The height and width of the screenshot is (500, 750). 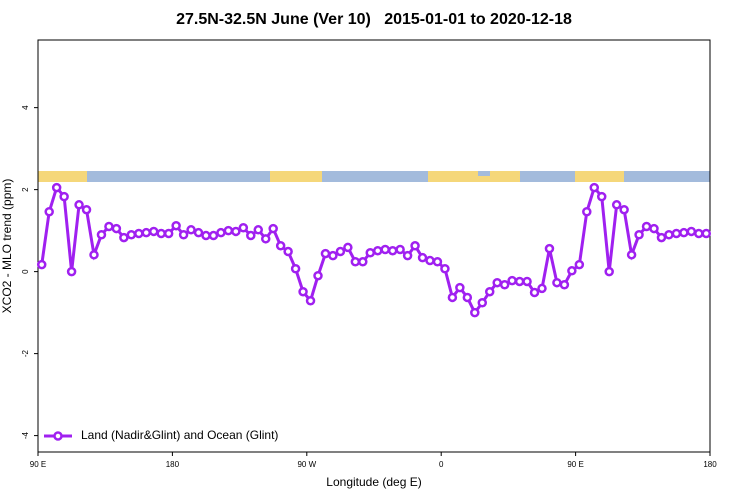 I want to click on y-tick-label: 0, so click(x=25, y=271).